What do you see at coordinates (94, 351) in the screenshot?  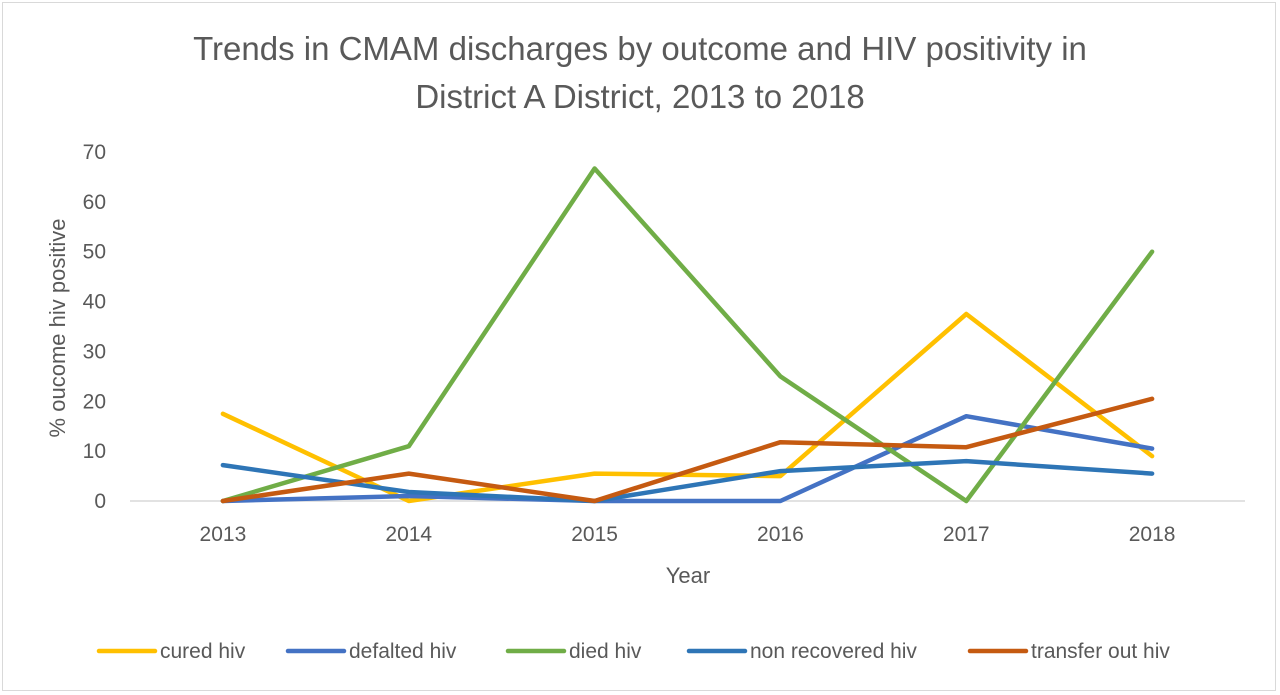 I see `y-tick-label: 30` at bounding box center [94, 351].